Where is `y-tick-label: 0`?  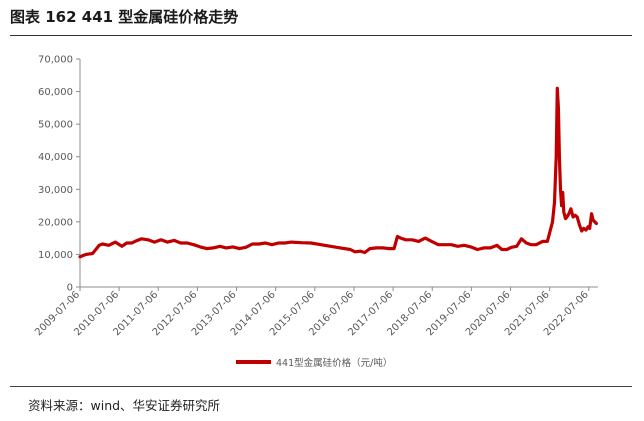 y-tick-label: 0 is located at coordinates (70, 288).